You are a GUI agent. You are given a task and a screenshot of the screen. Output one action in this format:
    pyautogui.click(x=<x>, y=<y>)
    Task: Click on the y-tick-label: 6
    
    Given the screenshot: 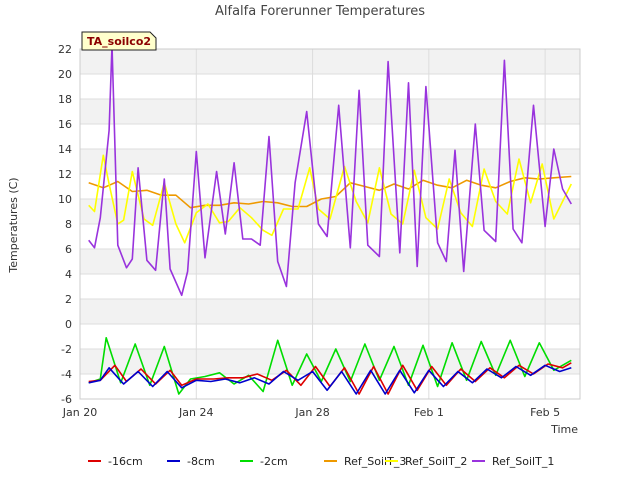 What is the action you would take?
    pyautogui.click(x=68, y=249)
    